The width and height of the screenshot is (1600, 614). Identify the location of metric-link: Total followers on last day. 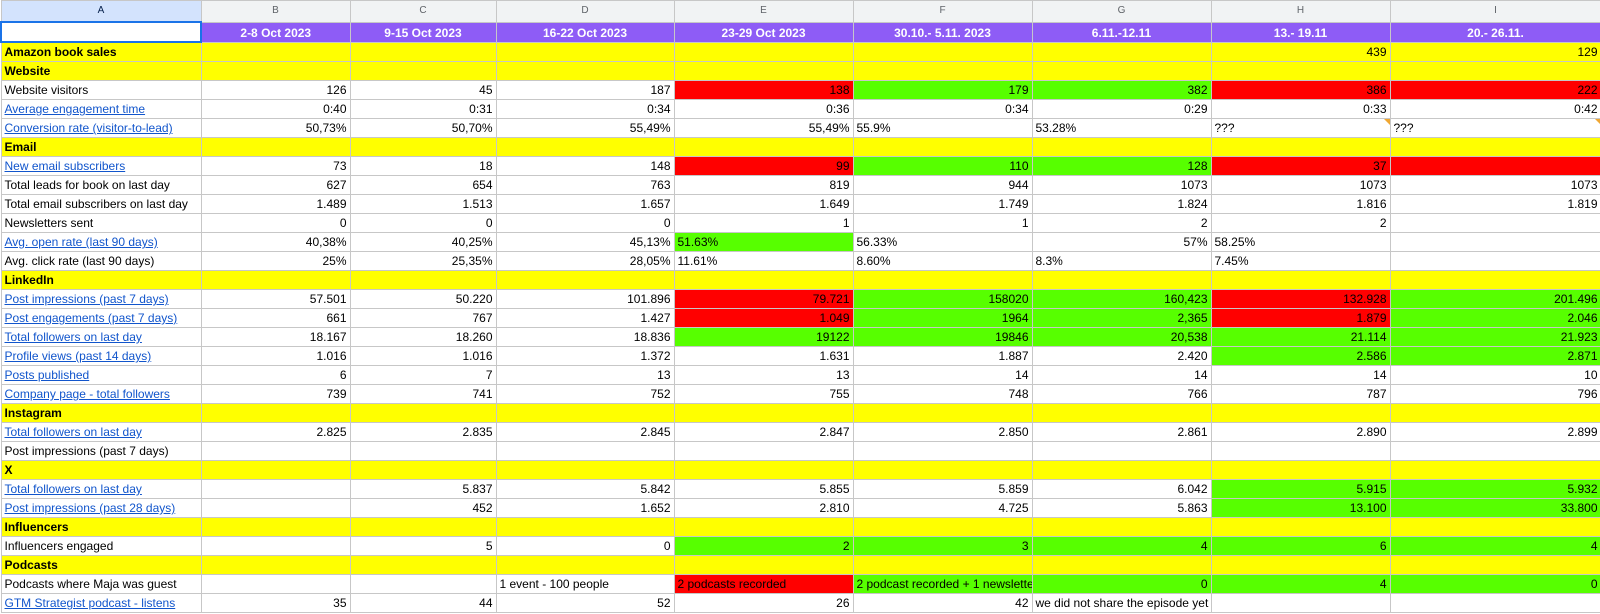
(73, 432).